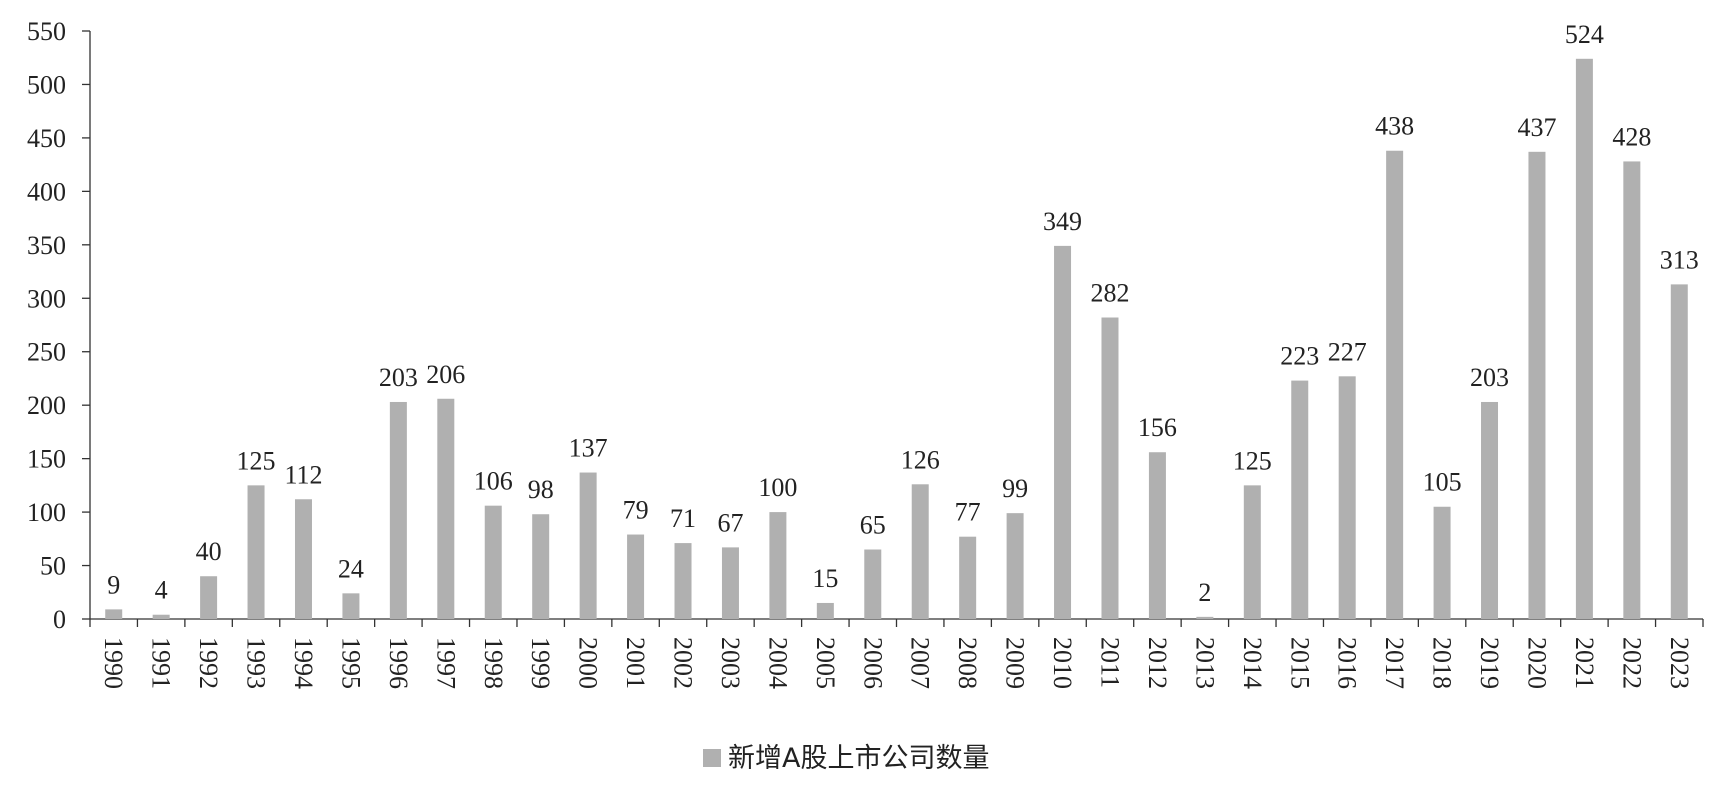 Image resolution: width=1726 pixels, height=797 pixels. I want to click on y-tick-label: 250, so click(46, 352).